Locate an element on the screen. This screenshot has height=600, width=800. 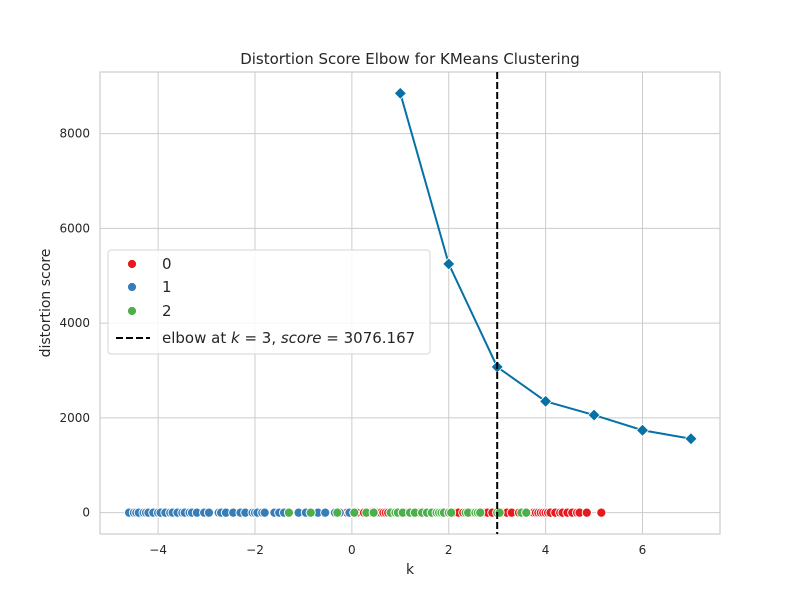
y-axis-label: distortion score is located at coordinates (46, 303).